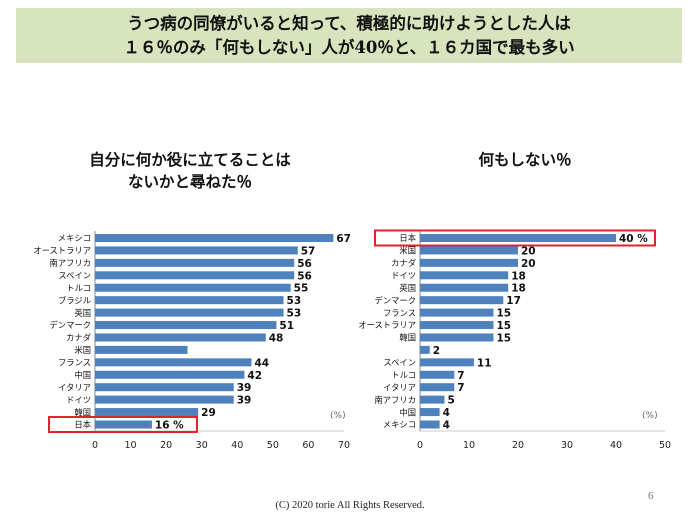 The width and height of the screenshot is (700, 521). I want to click on left-chart-title-line-1: 自分に何か役に立てることは, so click(190, 160).